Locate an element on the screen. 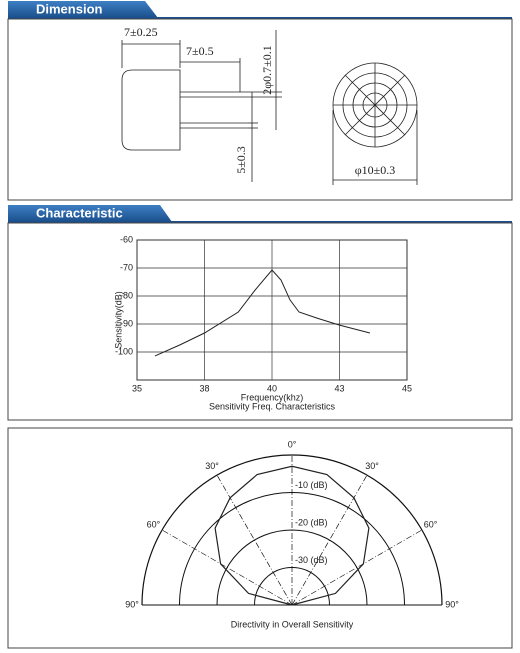 The image size is (520, 653). section-title: Dimension is located at coordinates (69, 8).